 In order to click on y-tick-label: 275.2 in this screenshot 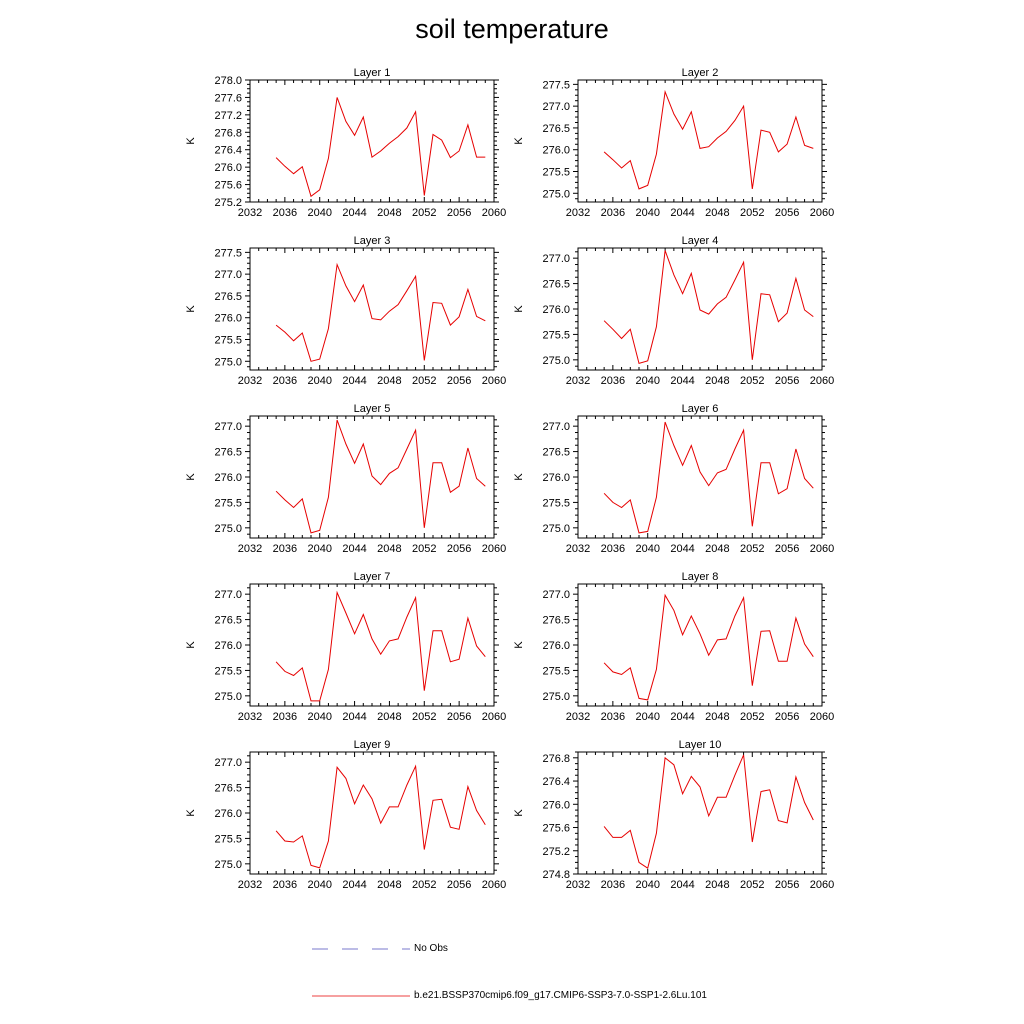, I will do `click(556, 852)`.